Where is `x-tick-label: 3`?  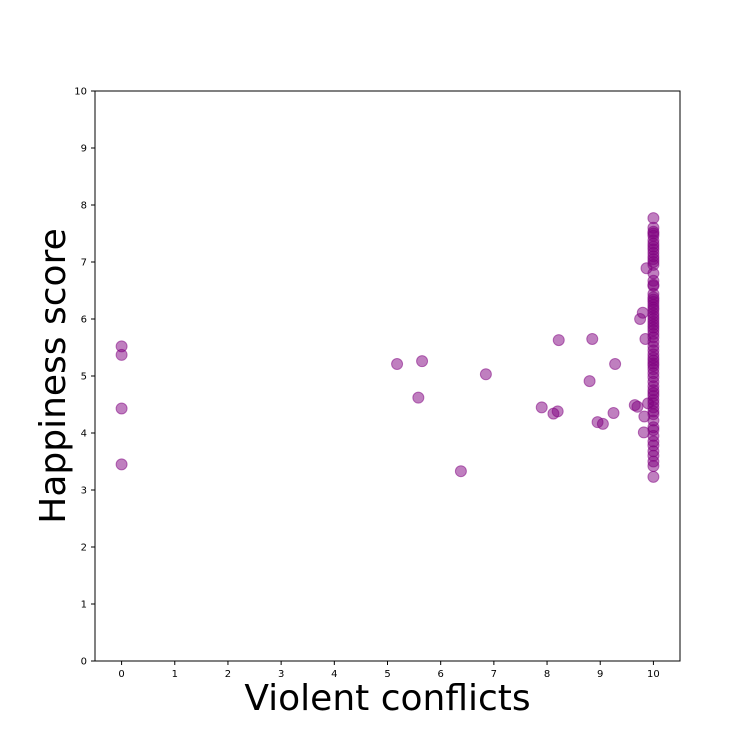
x-tick-label: 3 is located at coordinates (281, 674).